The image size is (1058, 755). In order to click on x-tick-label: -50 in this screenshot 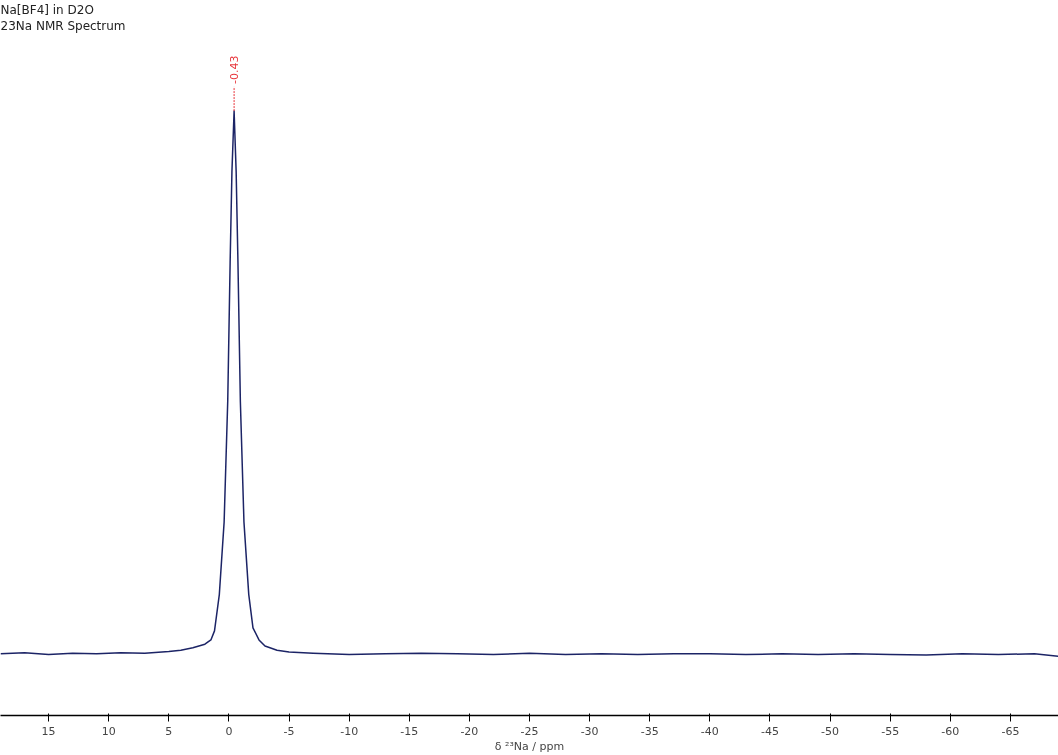, I will do `click(830, 731)`.